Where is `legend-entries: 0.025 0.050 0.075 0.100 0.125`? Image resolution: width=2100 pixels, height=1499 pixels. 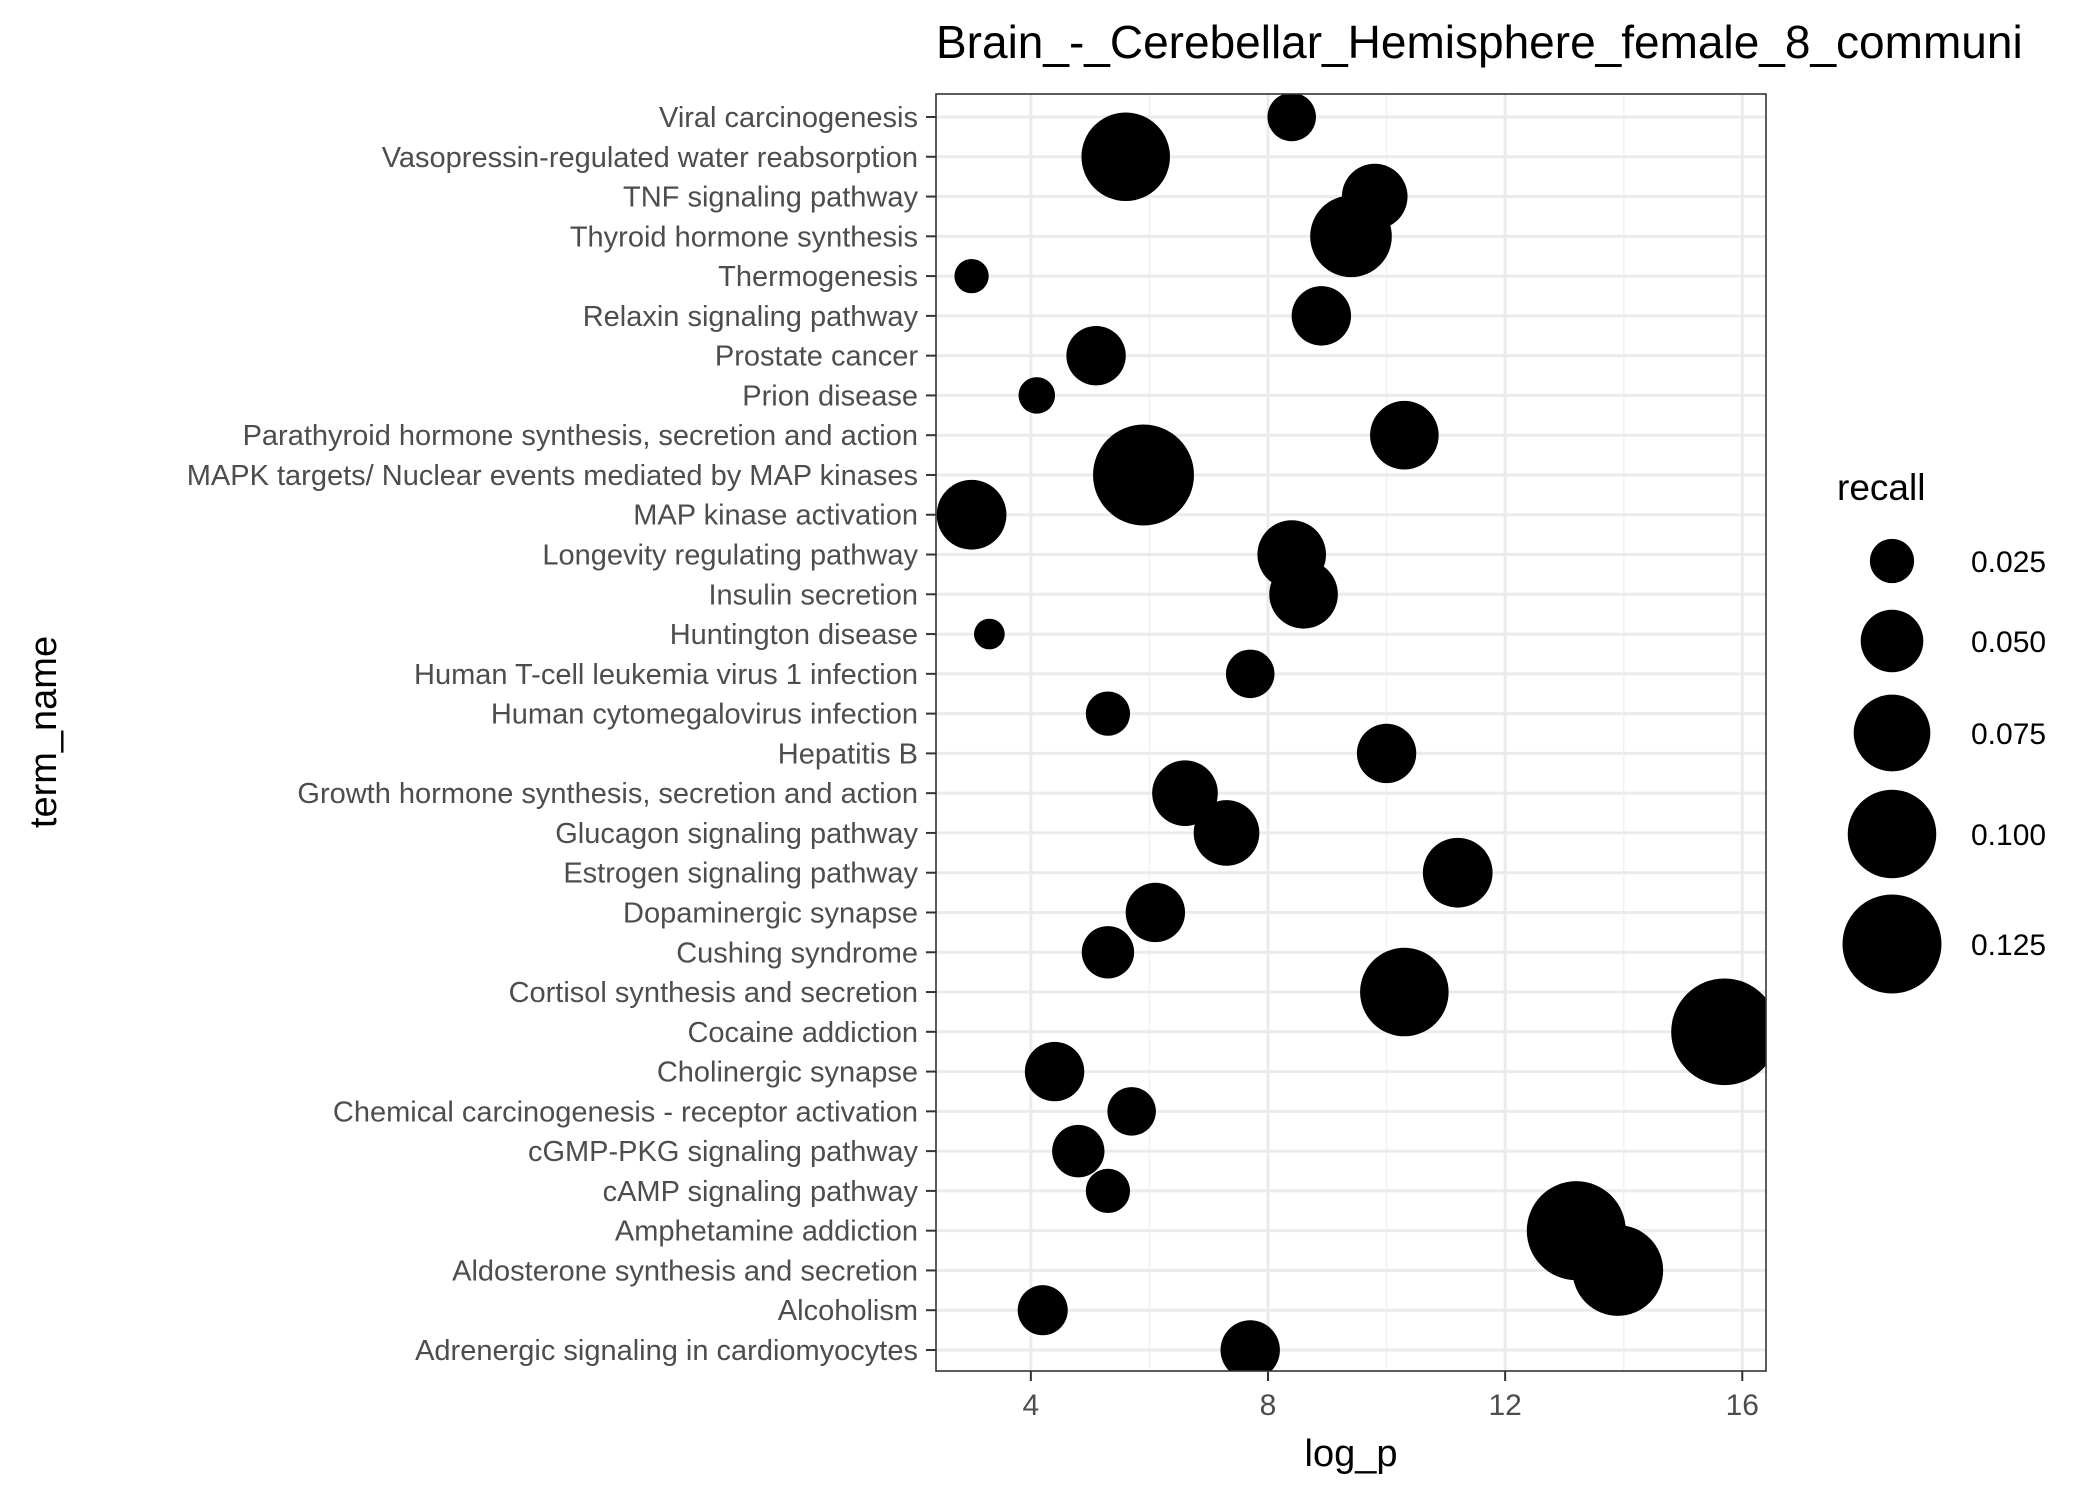 legend-entries: 0.025 0.050 0.075 0.100 0.125 is located at coordinates (1944, 766).